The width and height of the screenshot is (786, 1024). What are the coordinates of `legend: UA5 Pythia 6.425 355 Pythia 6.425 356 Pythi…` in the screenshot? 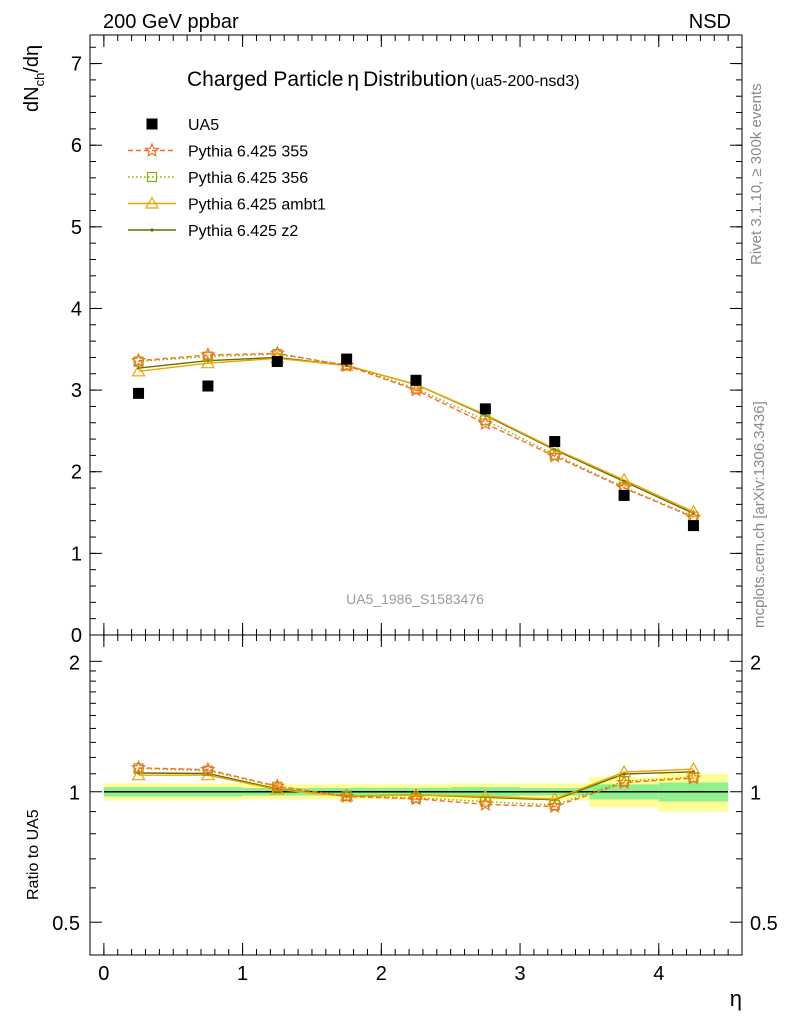 It's located at (227, 178).